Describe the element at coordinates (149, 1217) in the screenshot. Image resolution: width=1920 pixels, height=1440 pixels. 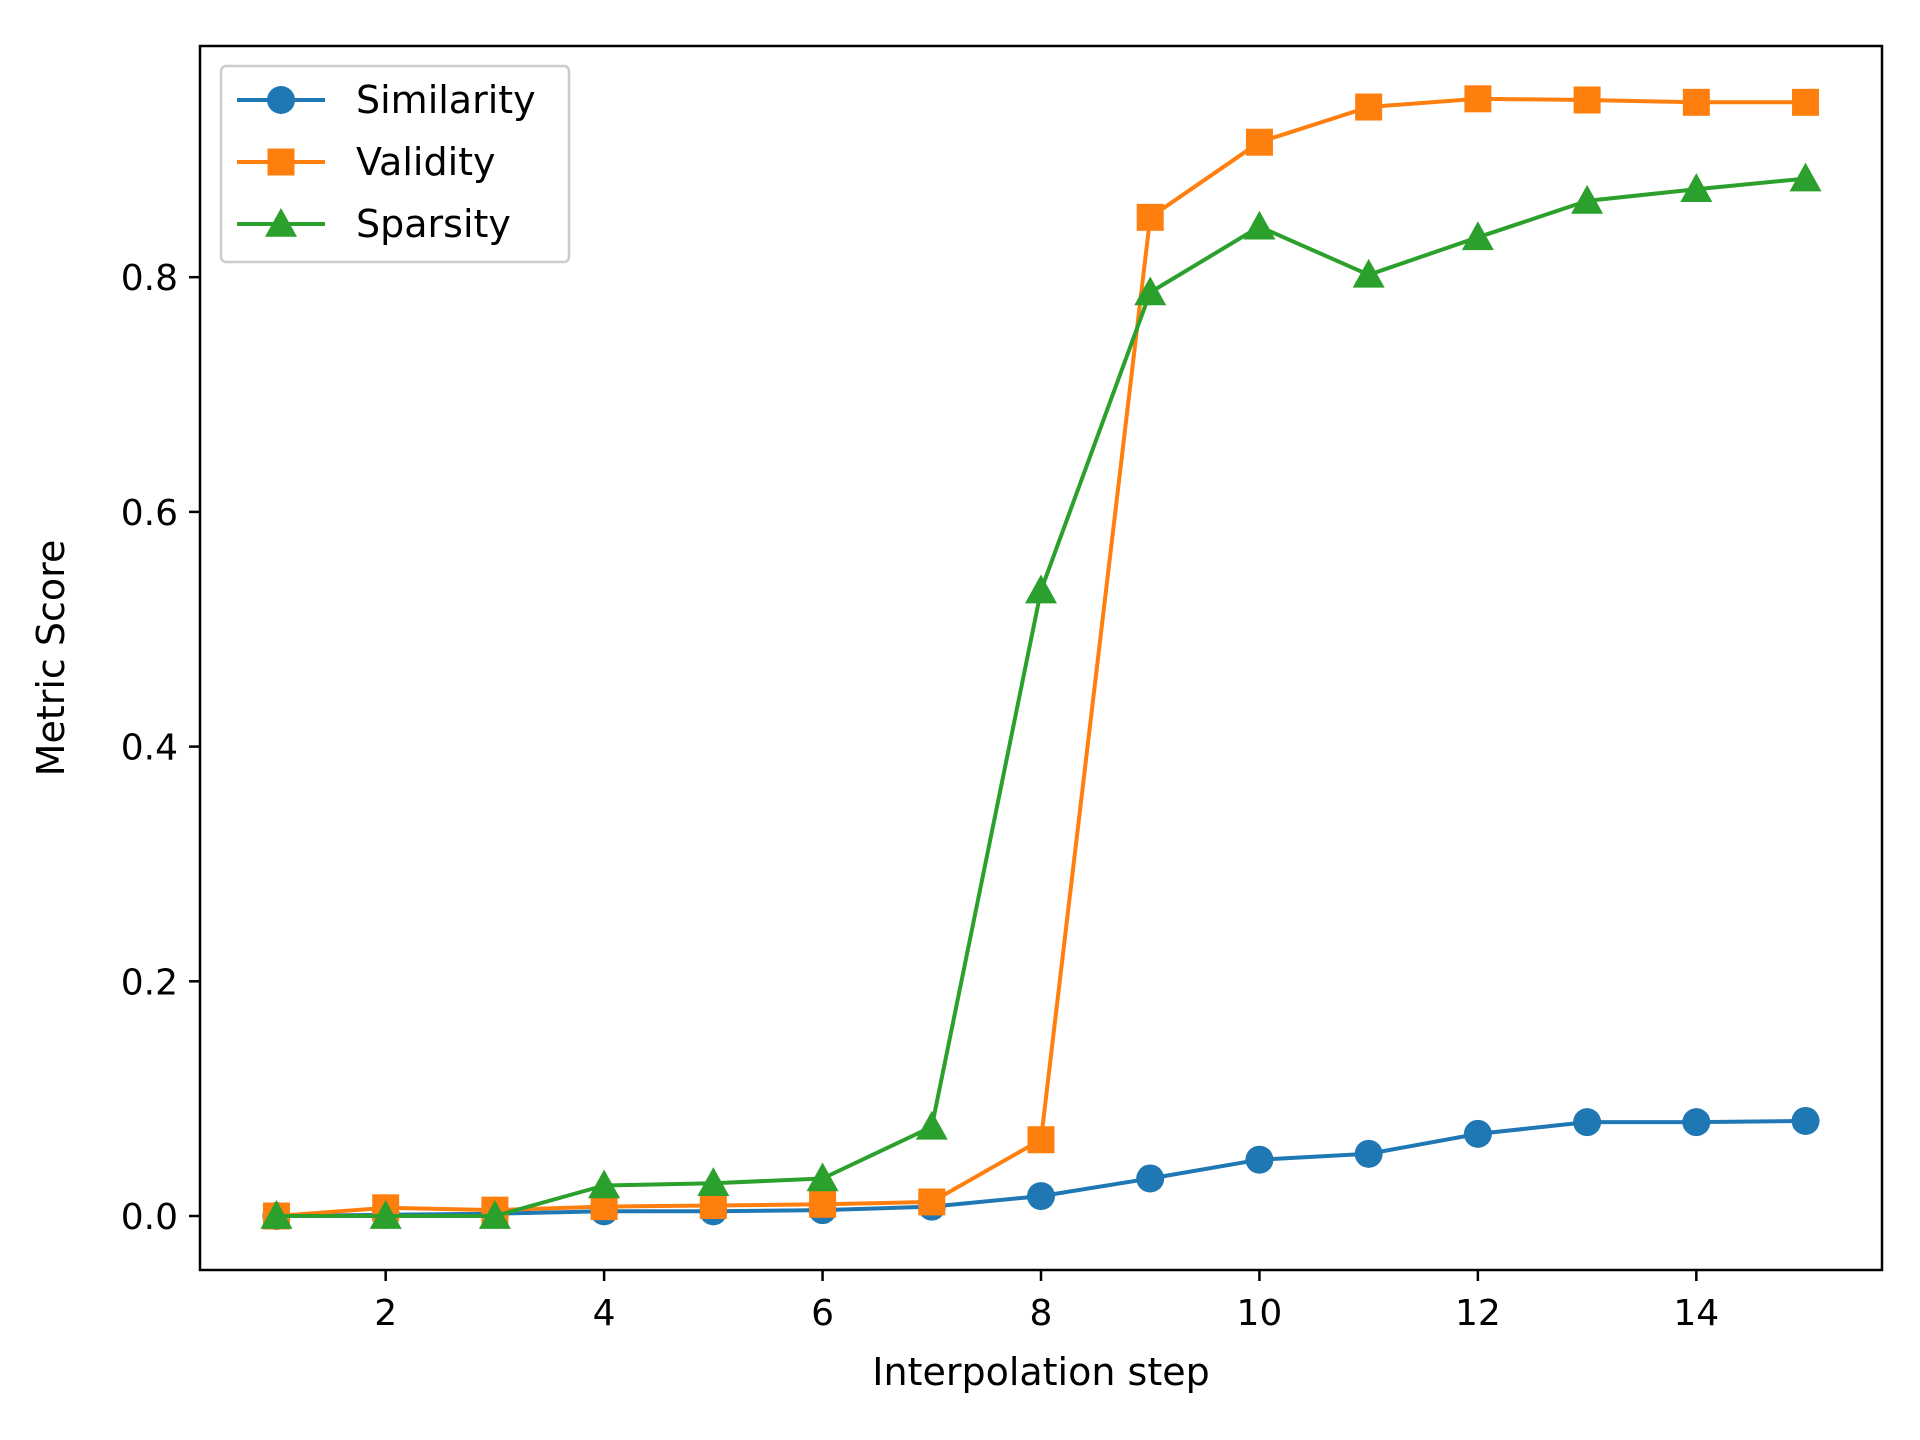
I see `y-tick-label: 0.0` at that location.